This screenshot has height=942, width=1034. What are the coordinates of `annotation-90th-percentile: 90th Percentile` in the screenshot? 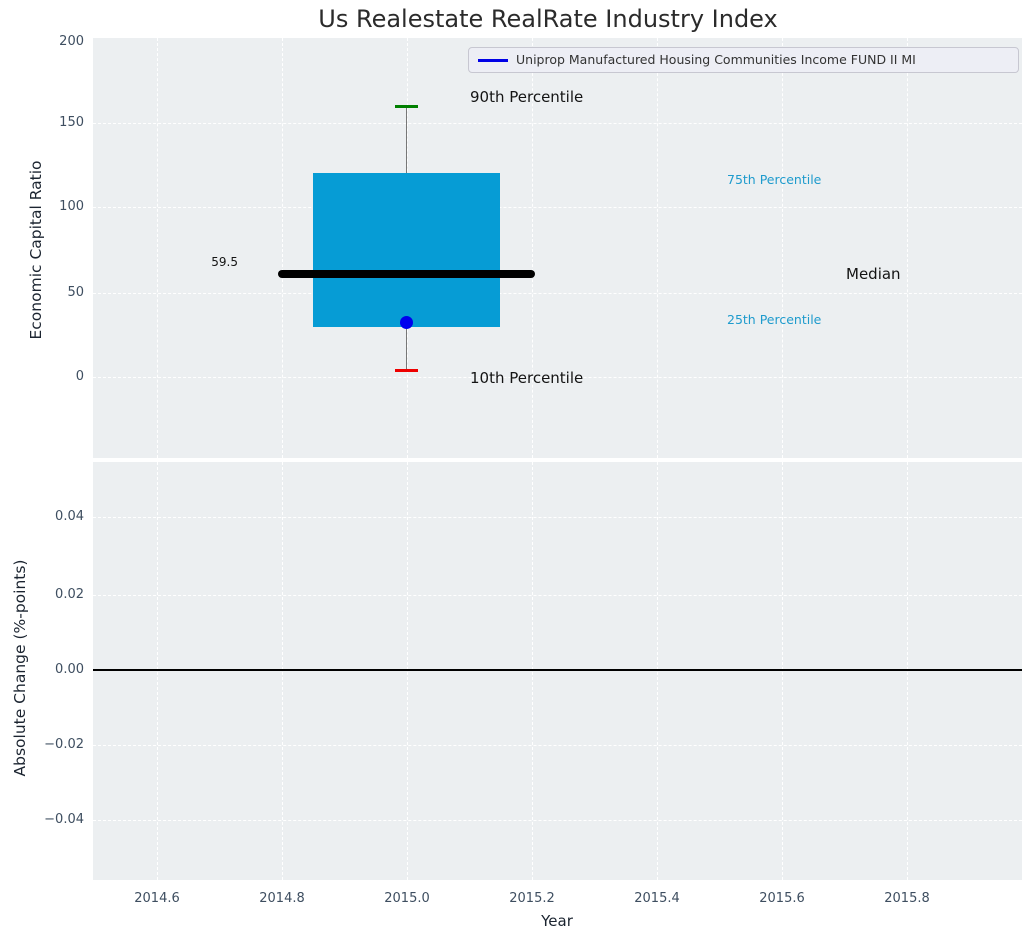 It's located at (527, 97).